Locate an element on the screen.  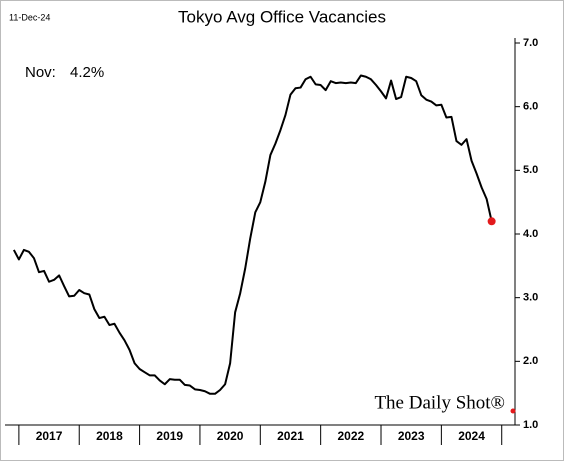
x-tick-label: 2024 is located at coordinates (471, 436).